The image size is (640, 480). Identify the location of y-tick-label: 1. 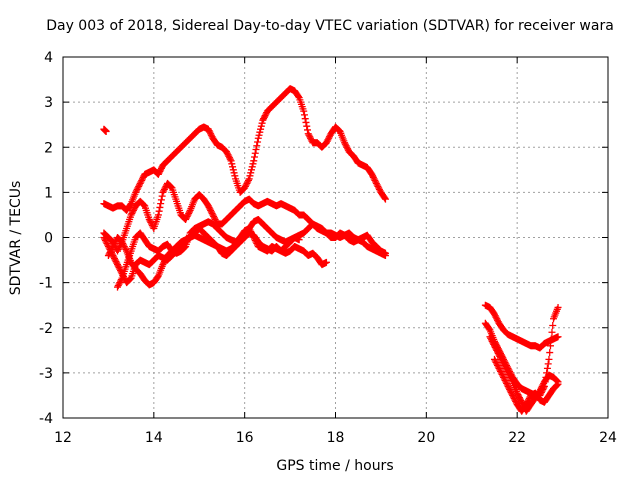
(48, 193).